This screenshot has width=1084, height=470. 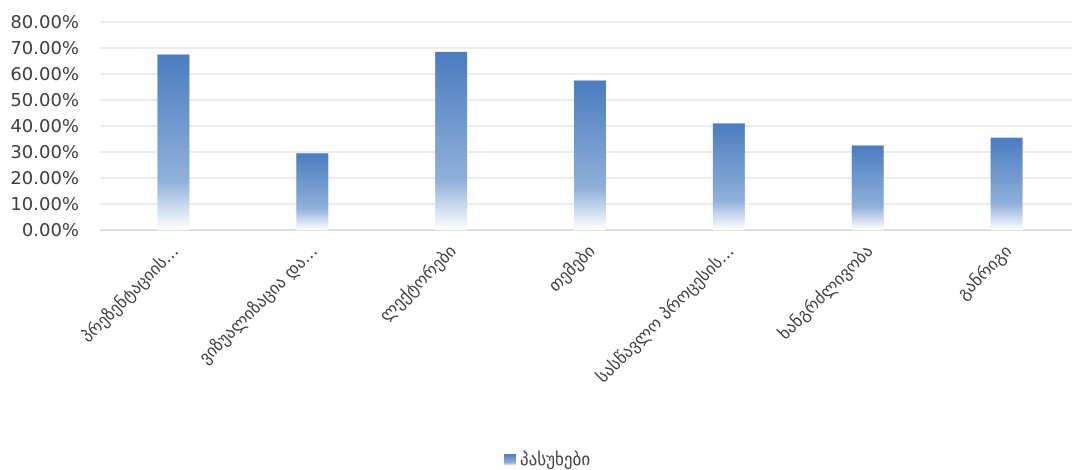 I want to click on x-tick-label: თემები, so click(x=572, y=268).